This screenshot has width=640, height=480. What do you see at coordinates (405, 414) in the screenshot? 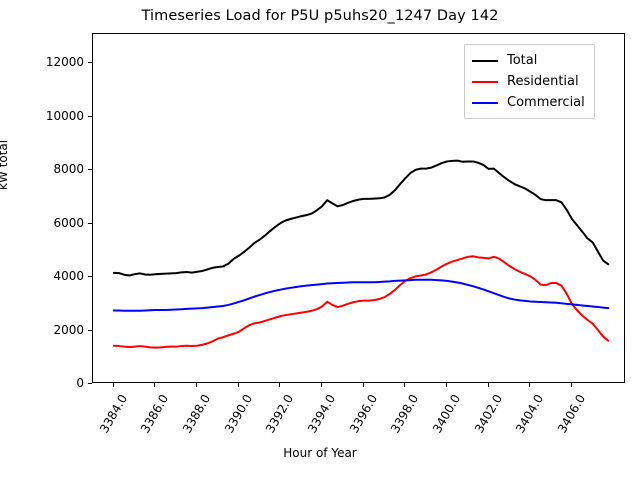
I see `x-tick-label: 3398.0` at bounding box center [405, 414].